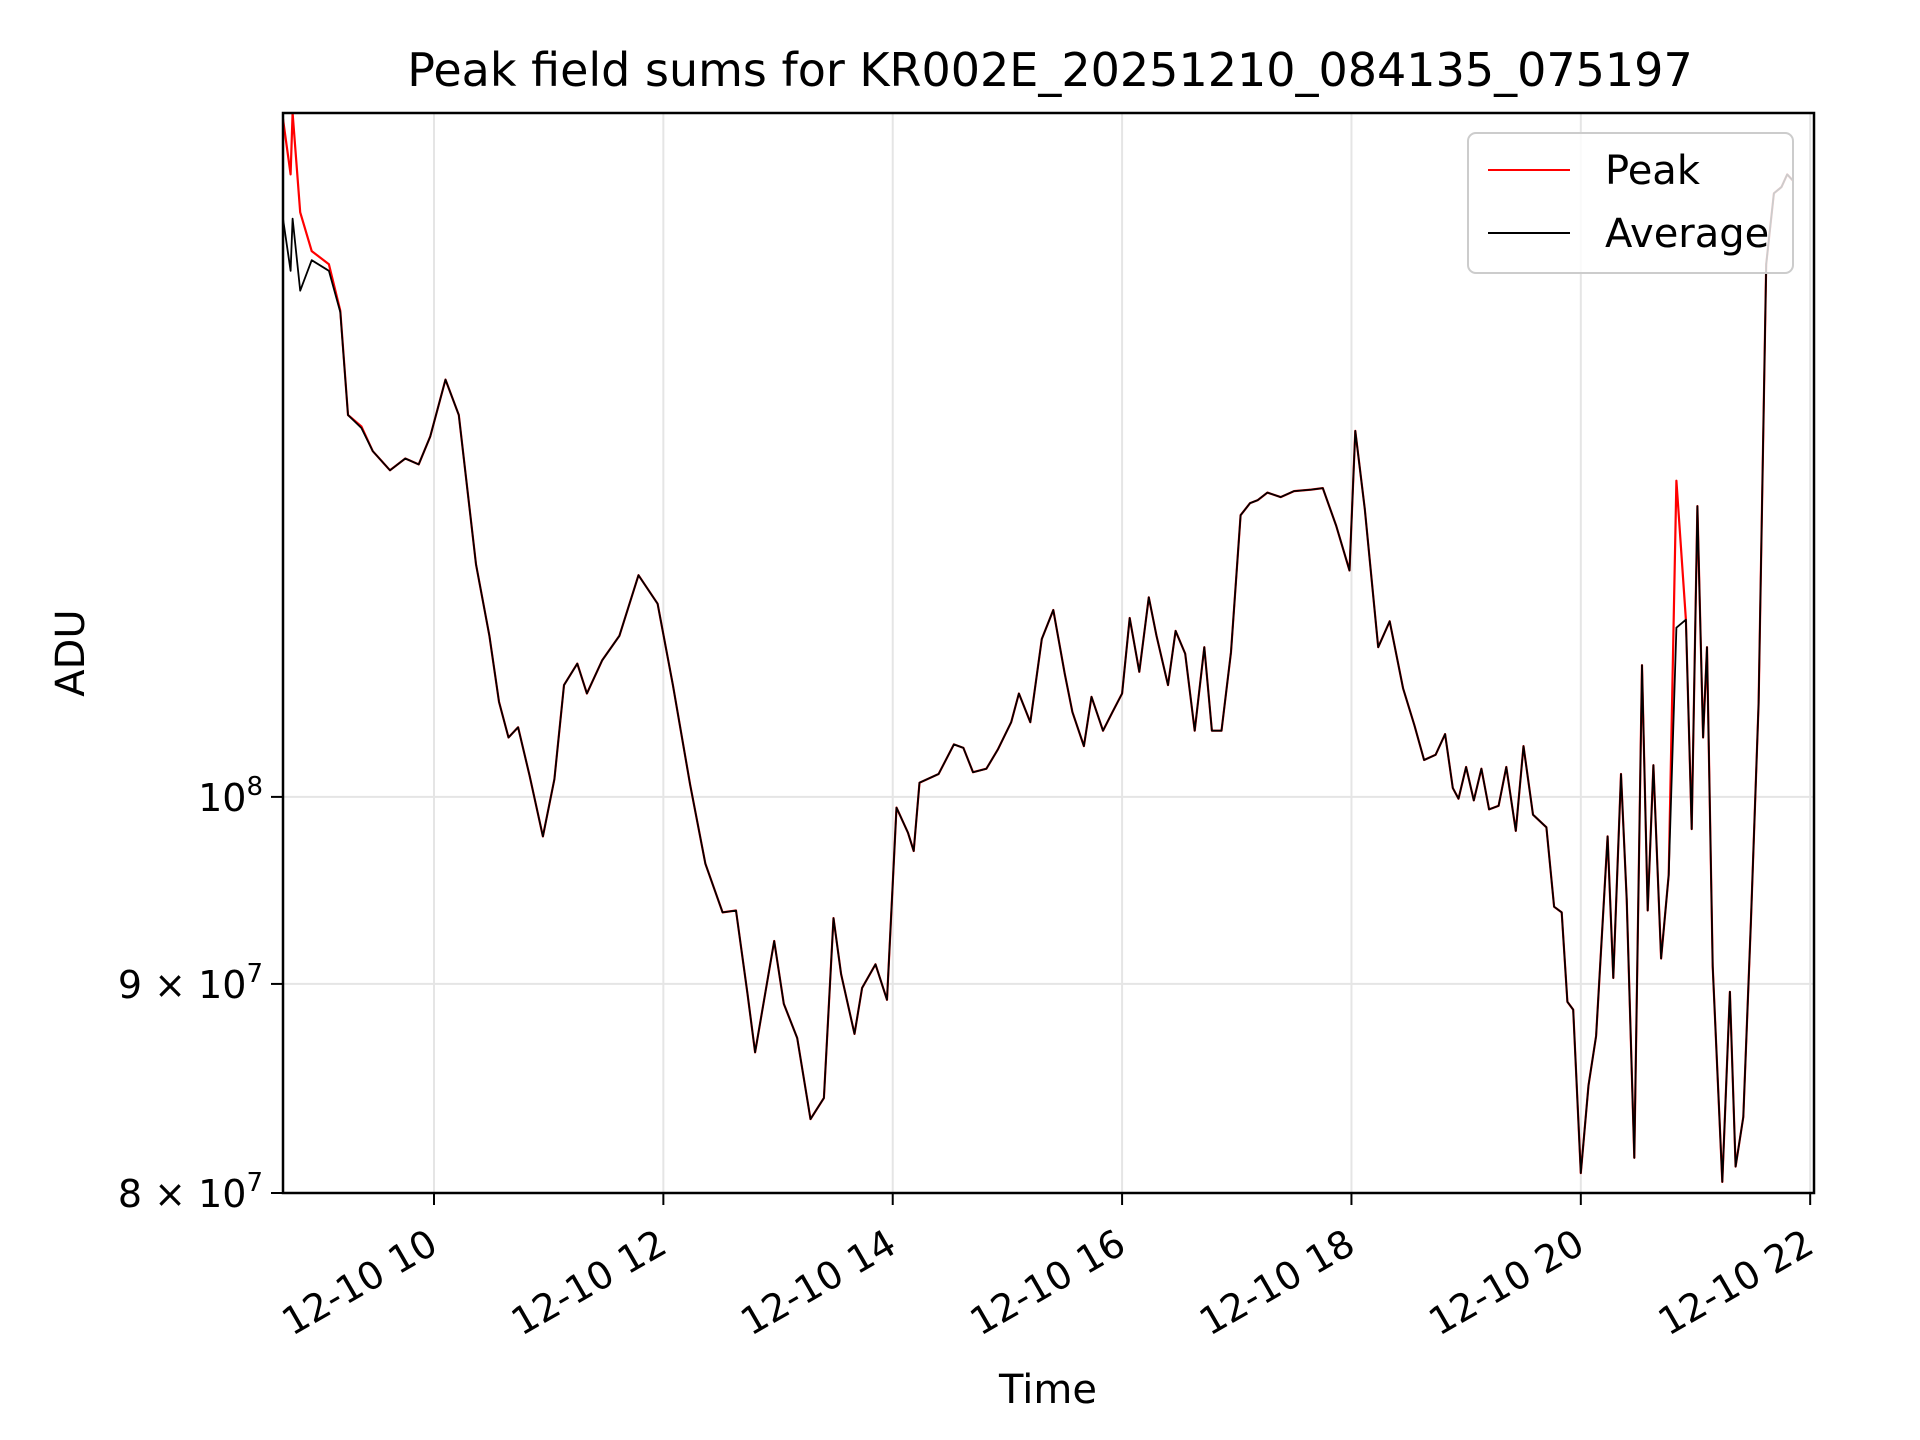 Image resolution: width=1920 pixels, height=1440 pixels. Describe the element at coordinates (1653, 171) in the screenshot. I see `legend-peak-label: Peak` at that location.